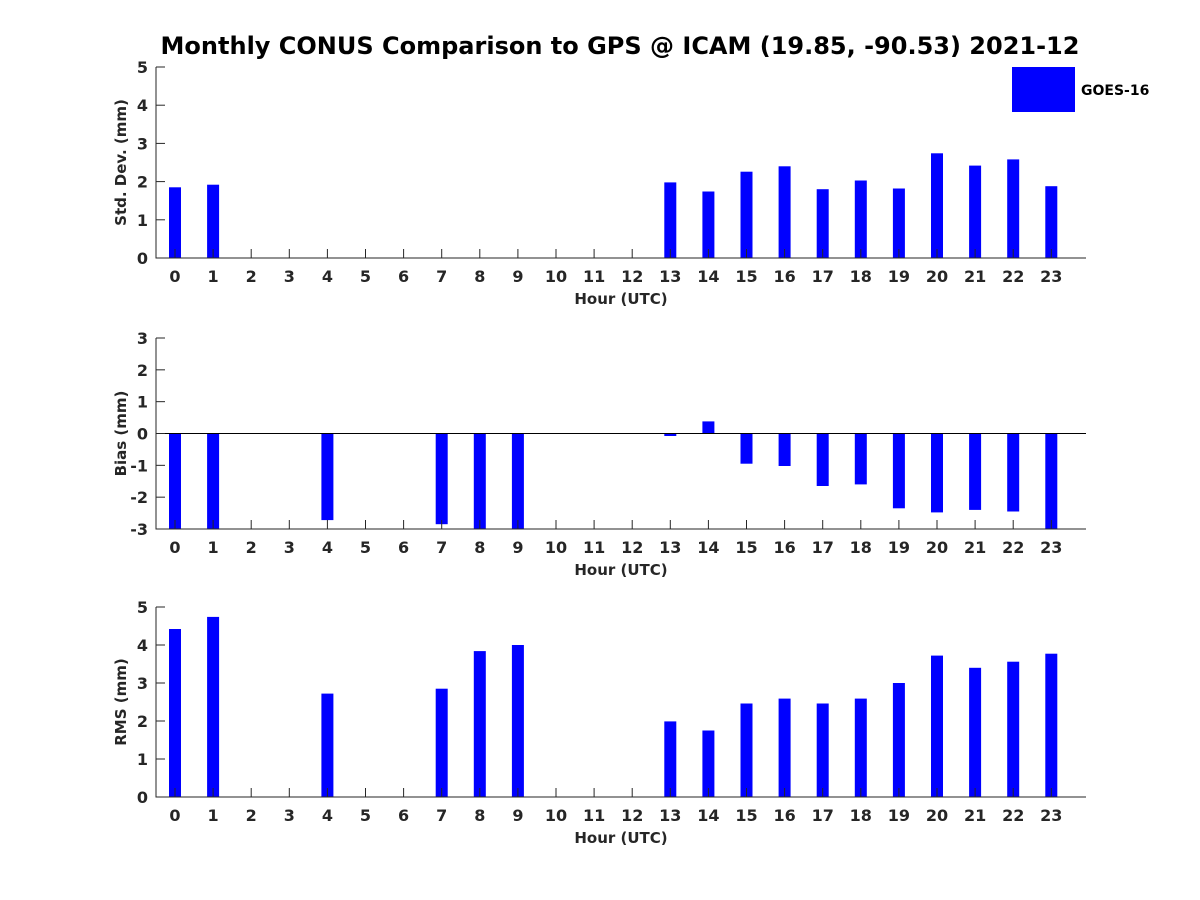 This screenshot has height=900, width=1200. I want to click on x-tick-label: 14, so click(708, 815).